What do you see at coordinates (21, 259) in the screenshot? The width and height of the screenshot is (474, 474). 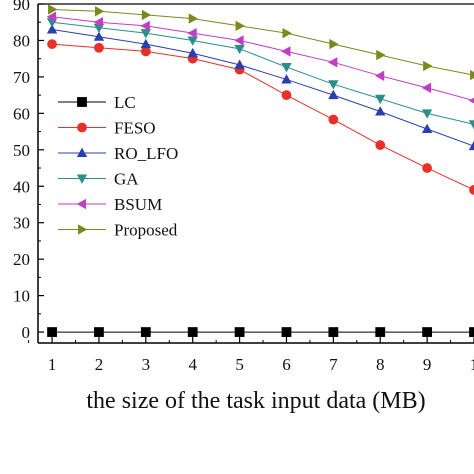 I see `y-tick-label: 20` at bounding box center [21, 259].